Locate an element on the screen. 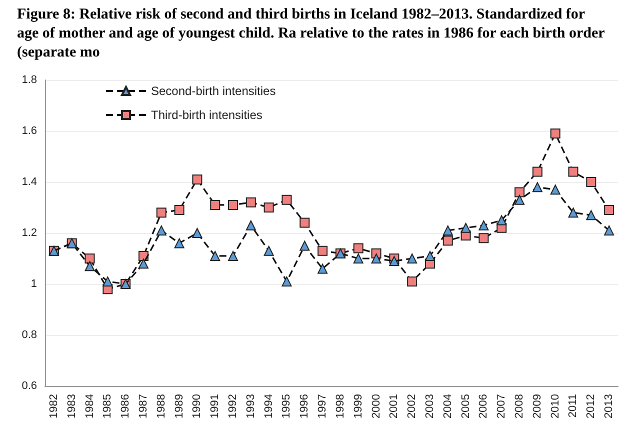  x-tick-label: 1990 is located at coordinates (197, 406).